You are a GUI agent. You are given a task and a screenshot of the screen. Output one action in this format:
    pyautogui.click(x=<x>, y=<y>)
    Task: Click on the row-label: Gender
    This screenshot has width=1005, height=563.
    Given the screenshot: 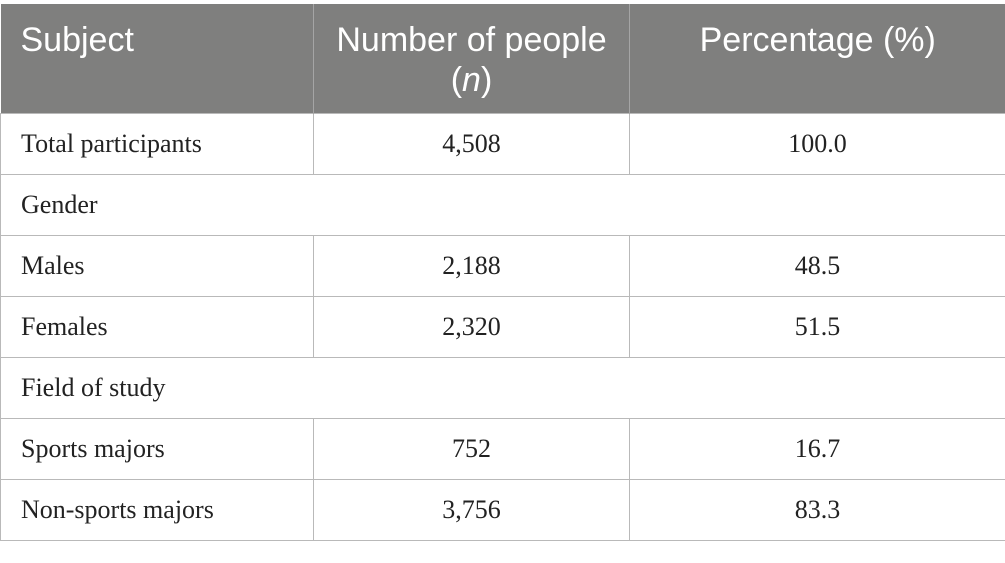 What is the action you would take?
    pyautogui.click(x=502, y=205)
    